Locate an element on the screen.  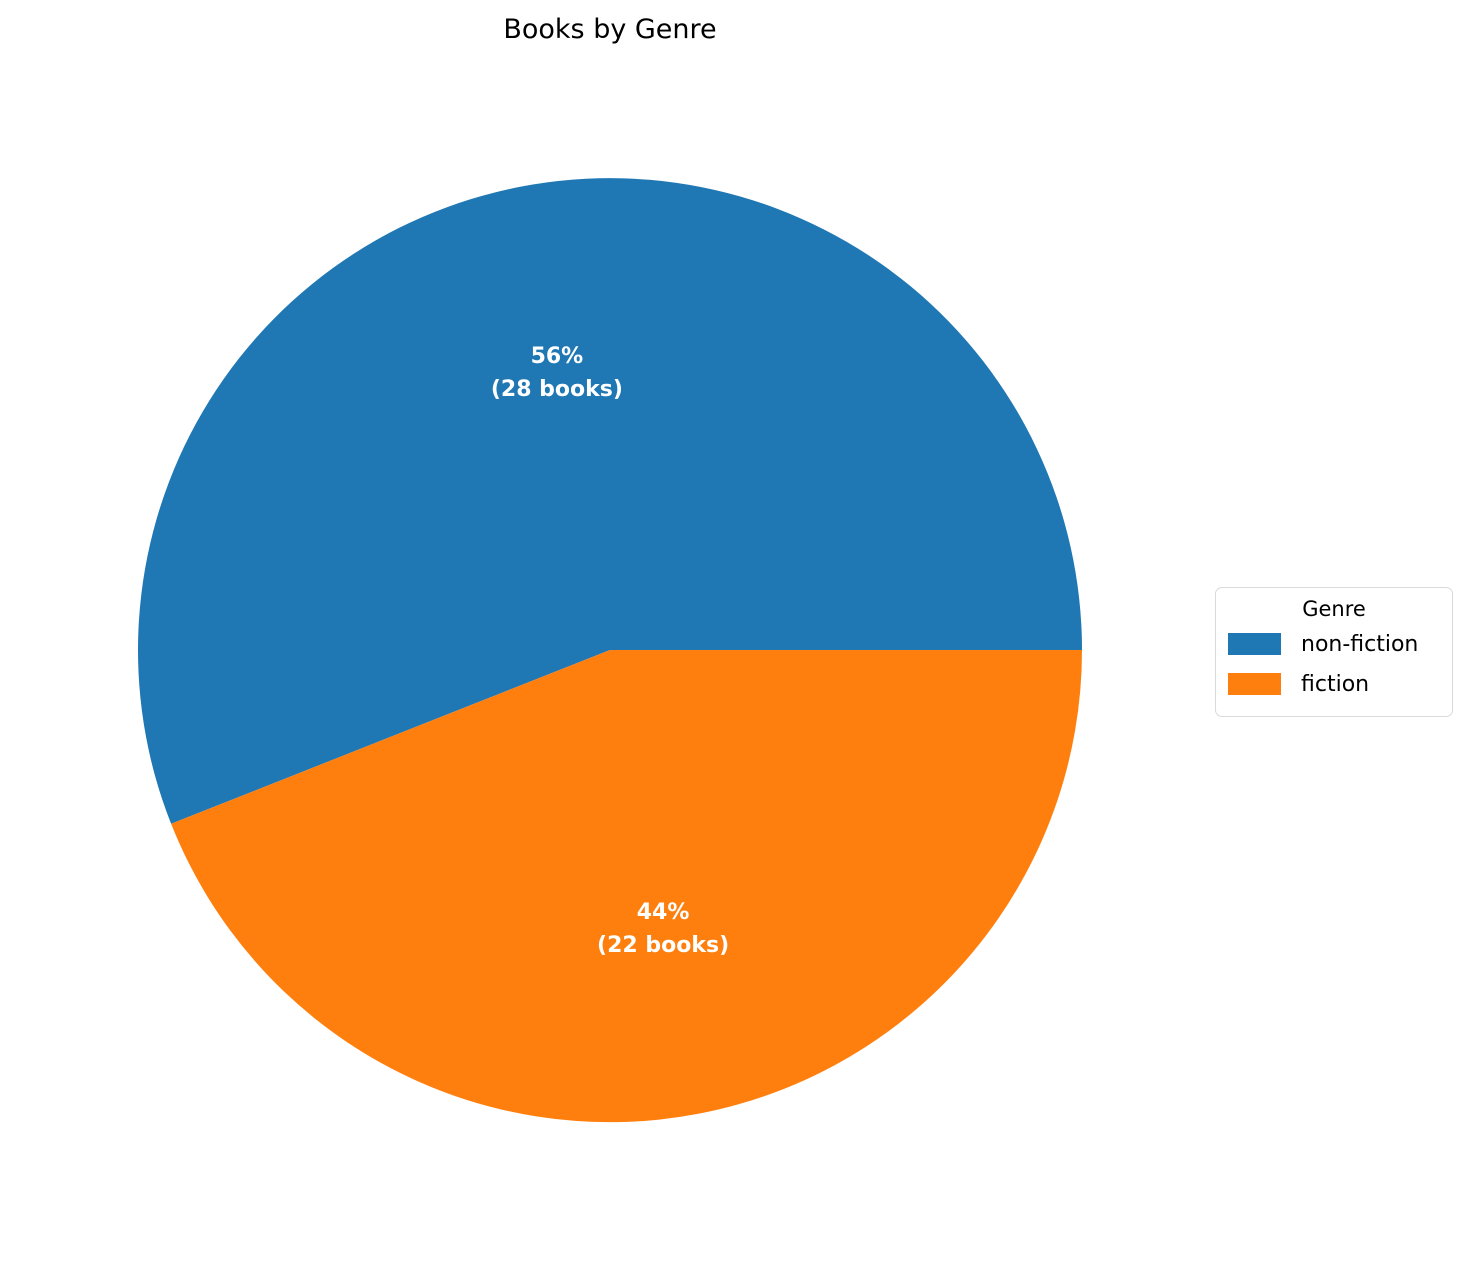
legend-item-non-fiction: non-fiction is located at coordinates (1334, 644).